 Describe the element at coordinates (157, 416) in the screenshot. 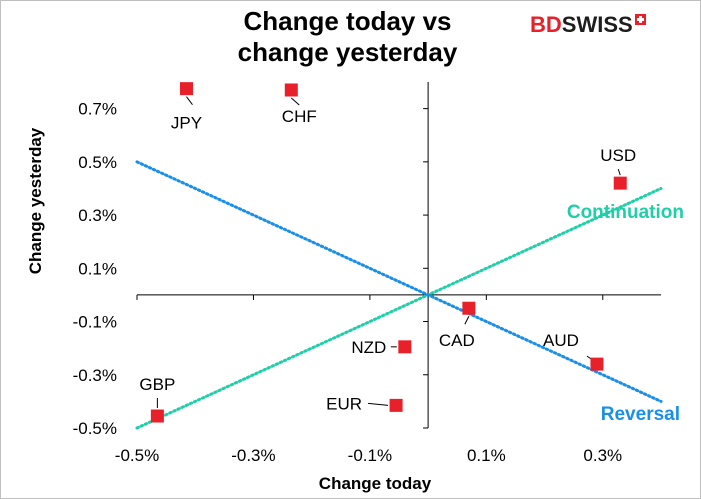

I see `data-point-gbp` at that location.